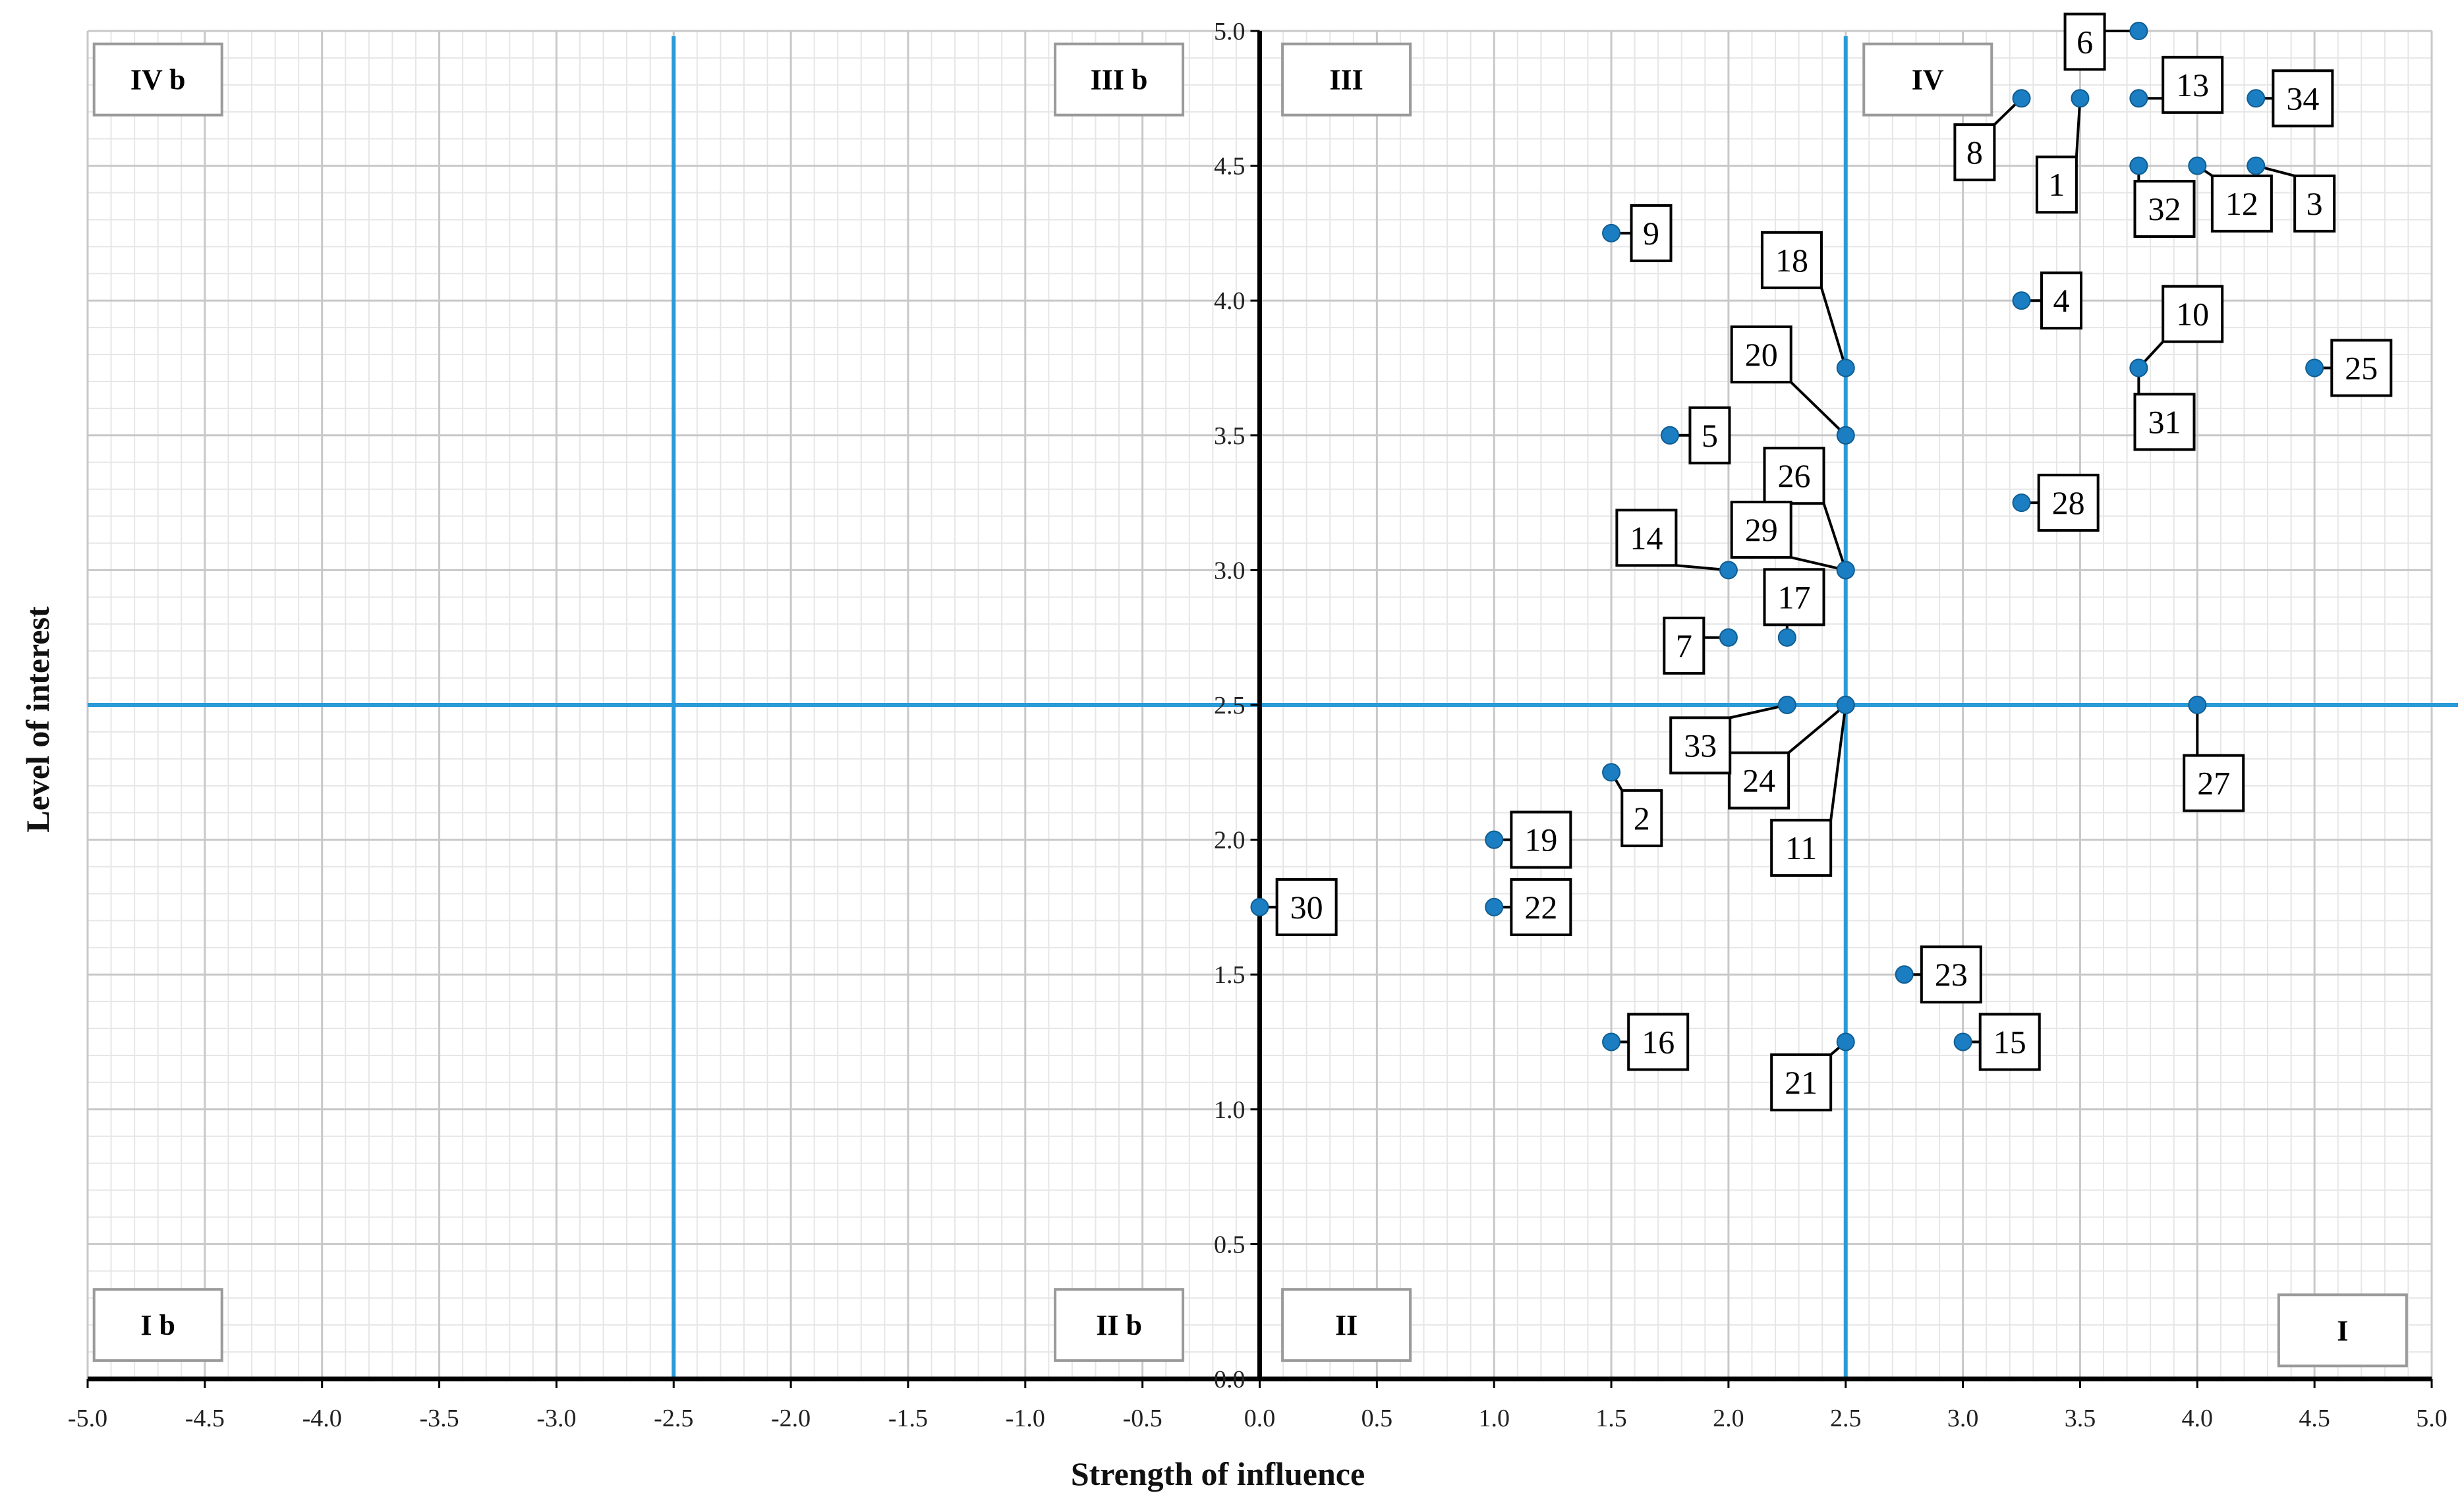  What do you see at coordinates (1346, 1325) in the screenshot?
I see `quadrant-label: II` at bounding box center [1346, 1325].